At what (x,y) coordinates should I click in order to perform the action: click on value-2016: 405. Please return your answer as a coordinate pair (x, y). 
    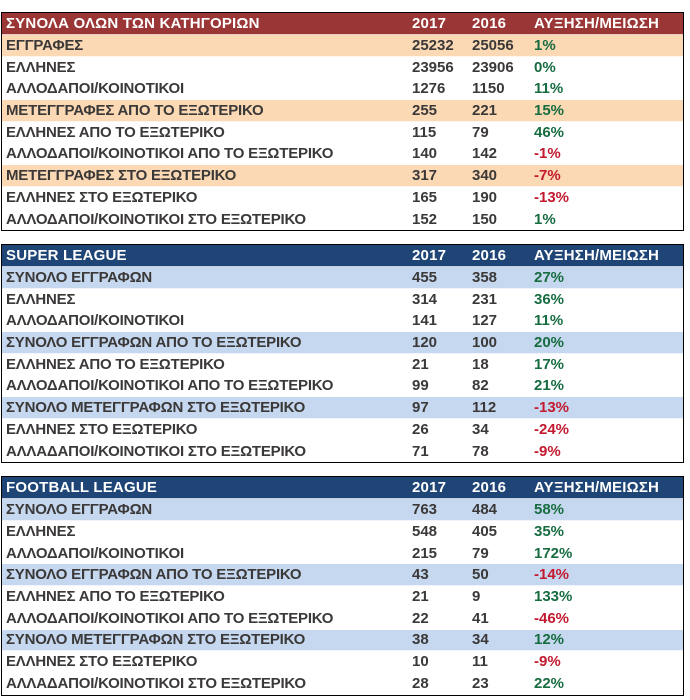
    Looking at the image, I should click on (485, 531).